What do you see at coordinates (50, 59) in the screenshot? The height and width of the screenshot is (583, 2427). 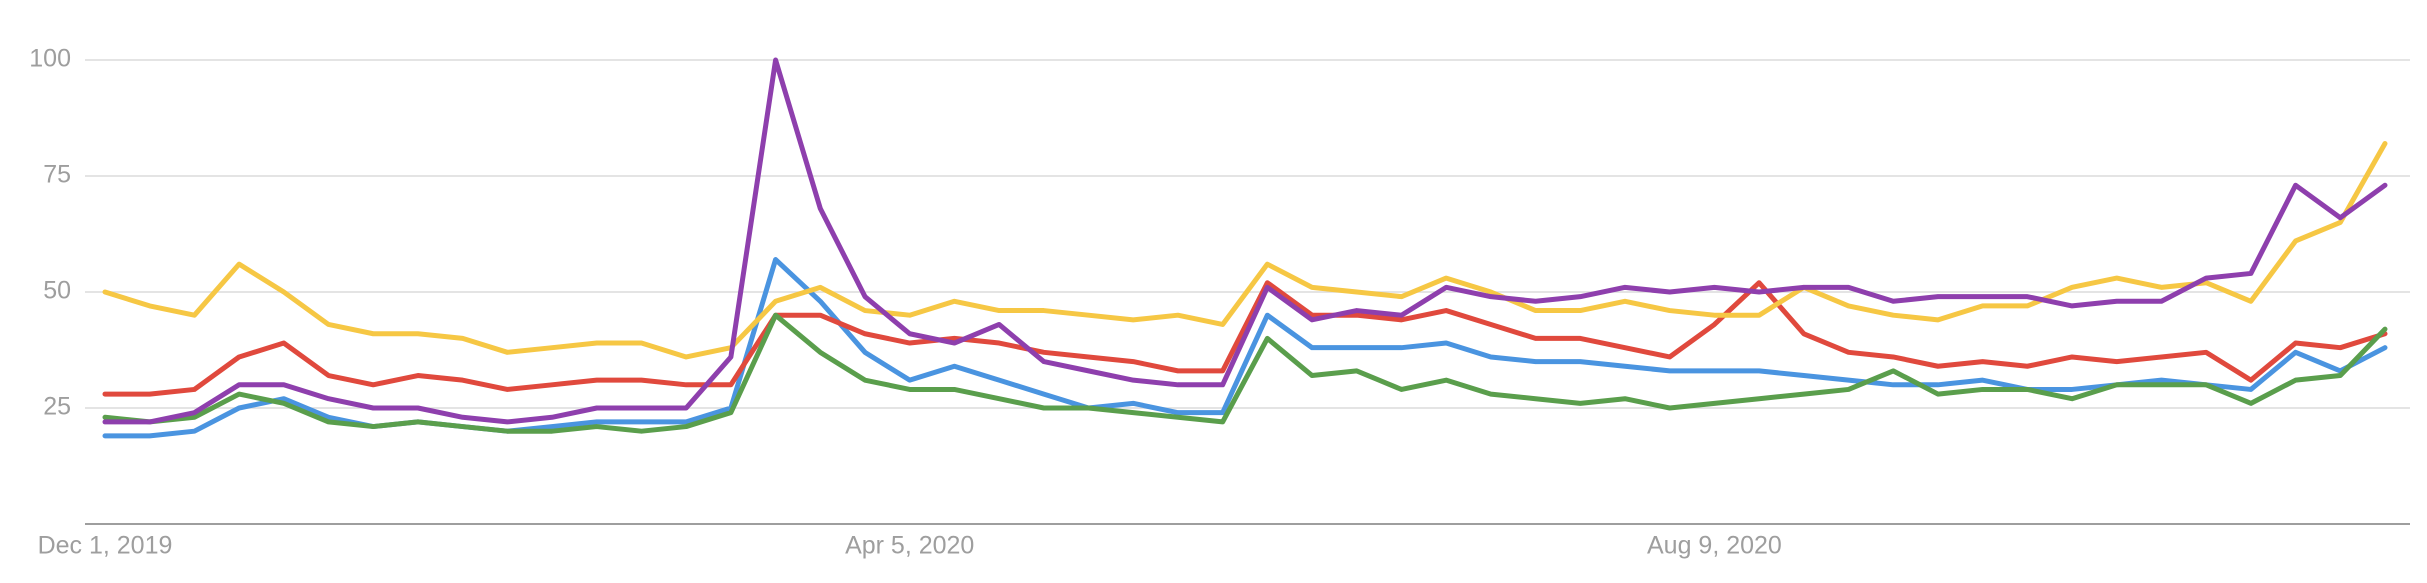 I see `y-tick-label: 100` at bounding box center [50, 59].